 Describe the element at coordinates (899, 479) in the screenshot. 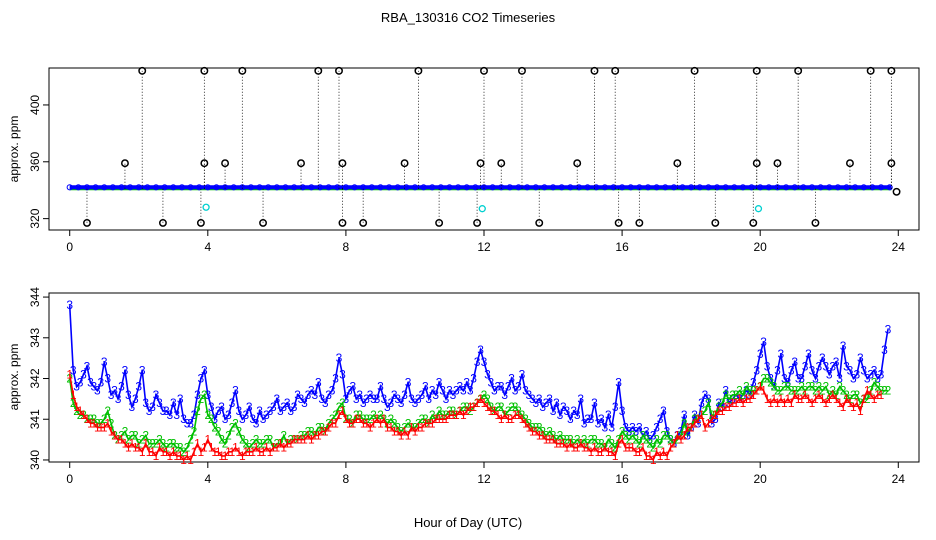

I see `x-tick-label: 24` at that location.